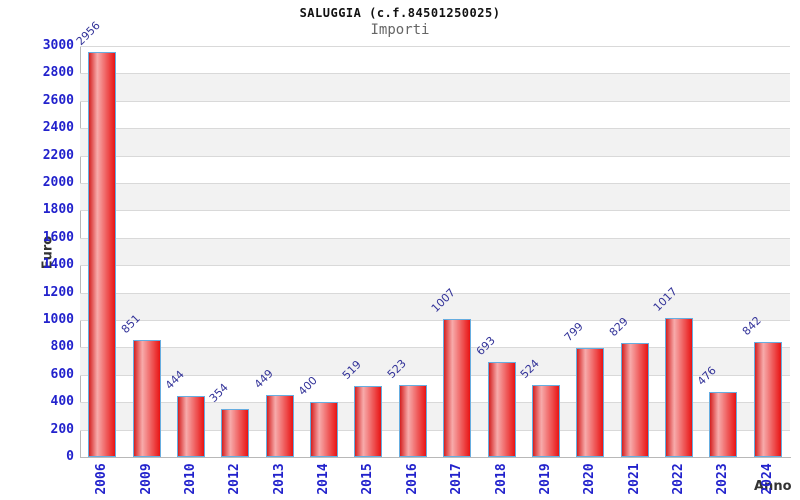 The image size is (800, 500). I want to click on chart-subtitle: Importi, so click(400, 30).